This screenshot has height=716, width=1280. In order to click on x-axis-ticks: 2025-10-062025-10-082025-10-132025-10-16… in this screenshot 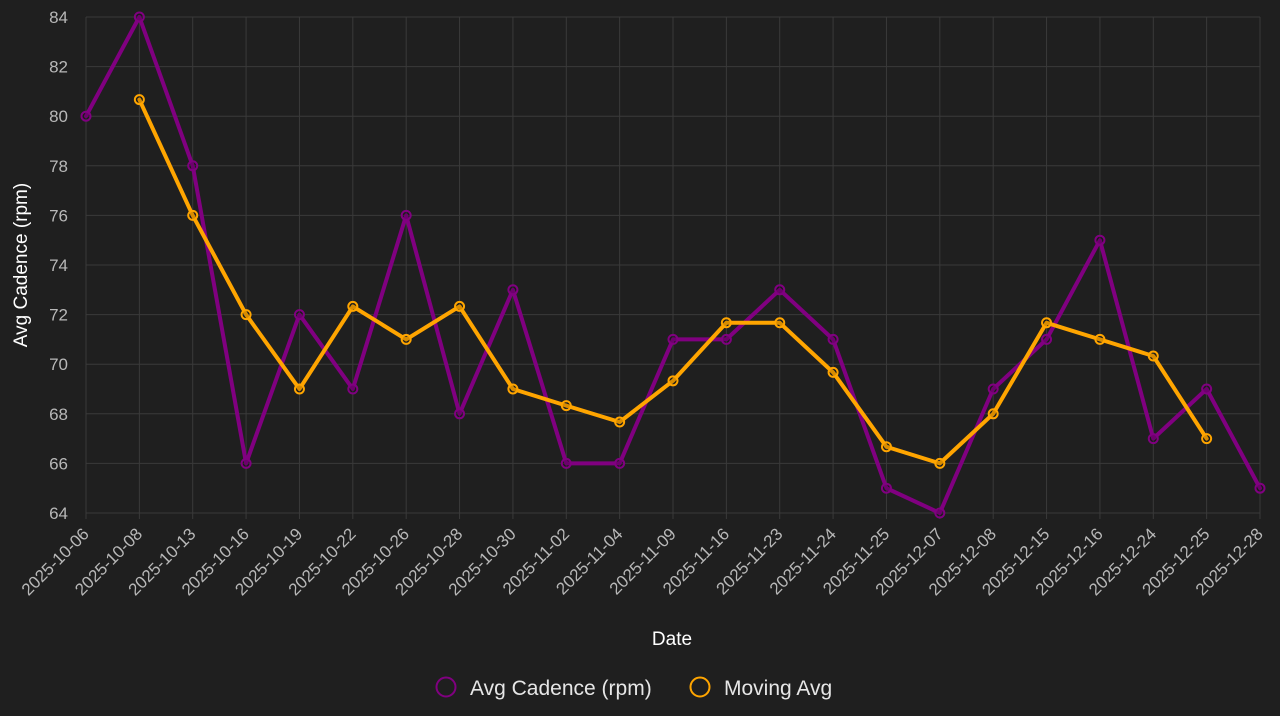, I will do `click(642, 561)`.